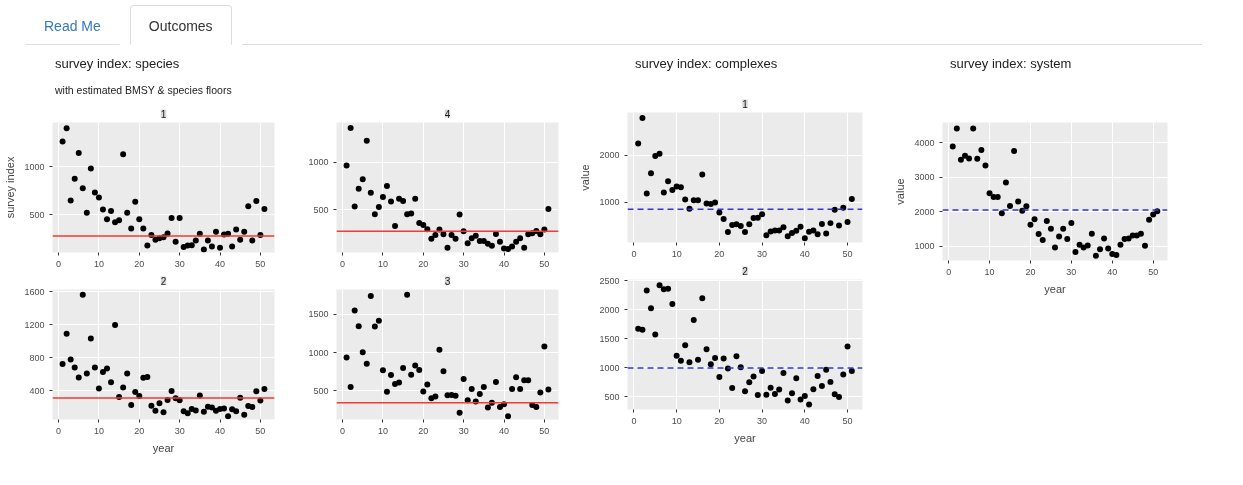 This screenshot has width=1243, height=485. Describe the element at coordinates (706, 64) in the screenshot. I see `text: survey index: complexes` at that location.